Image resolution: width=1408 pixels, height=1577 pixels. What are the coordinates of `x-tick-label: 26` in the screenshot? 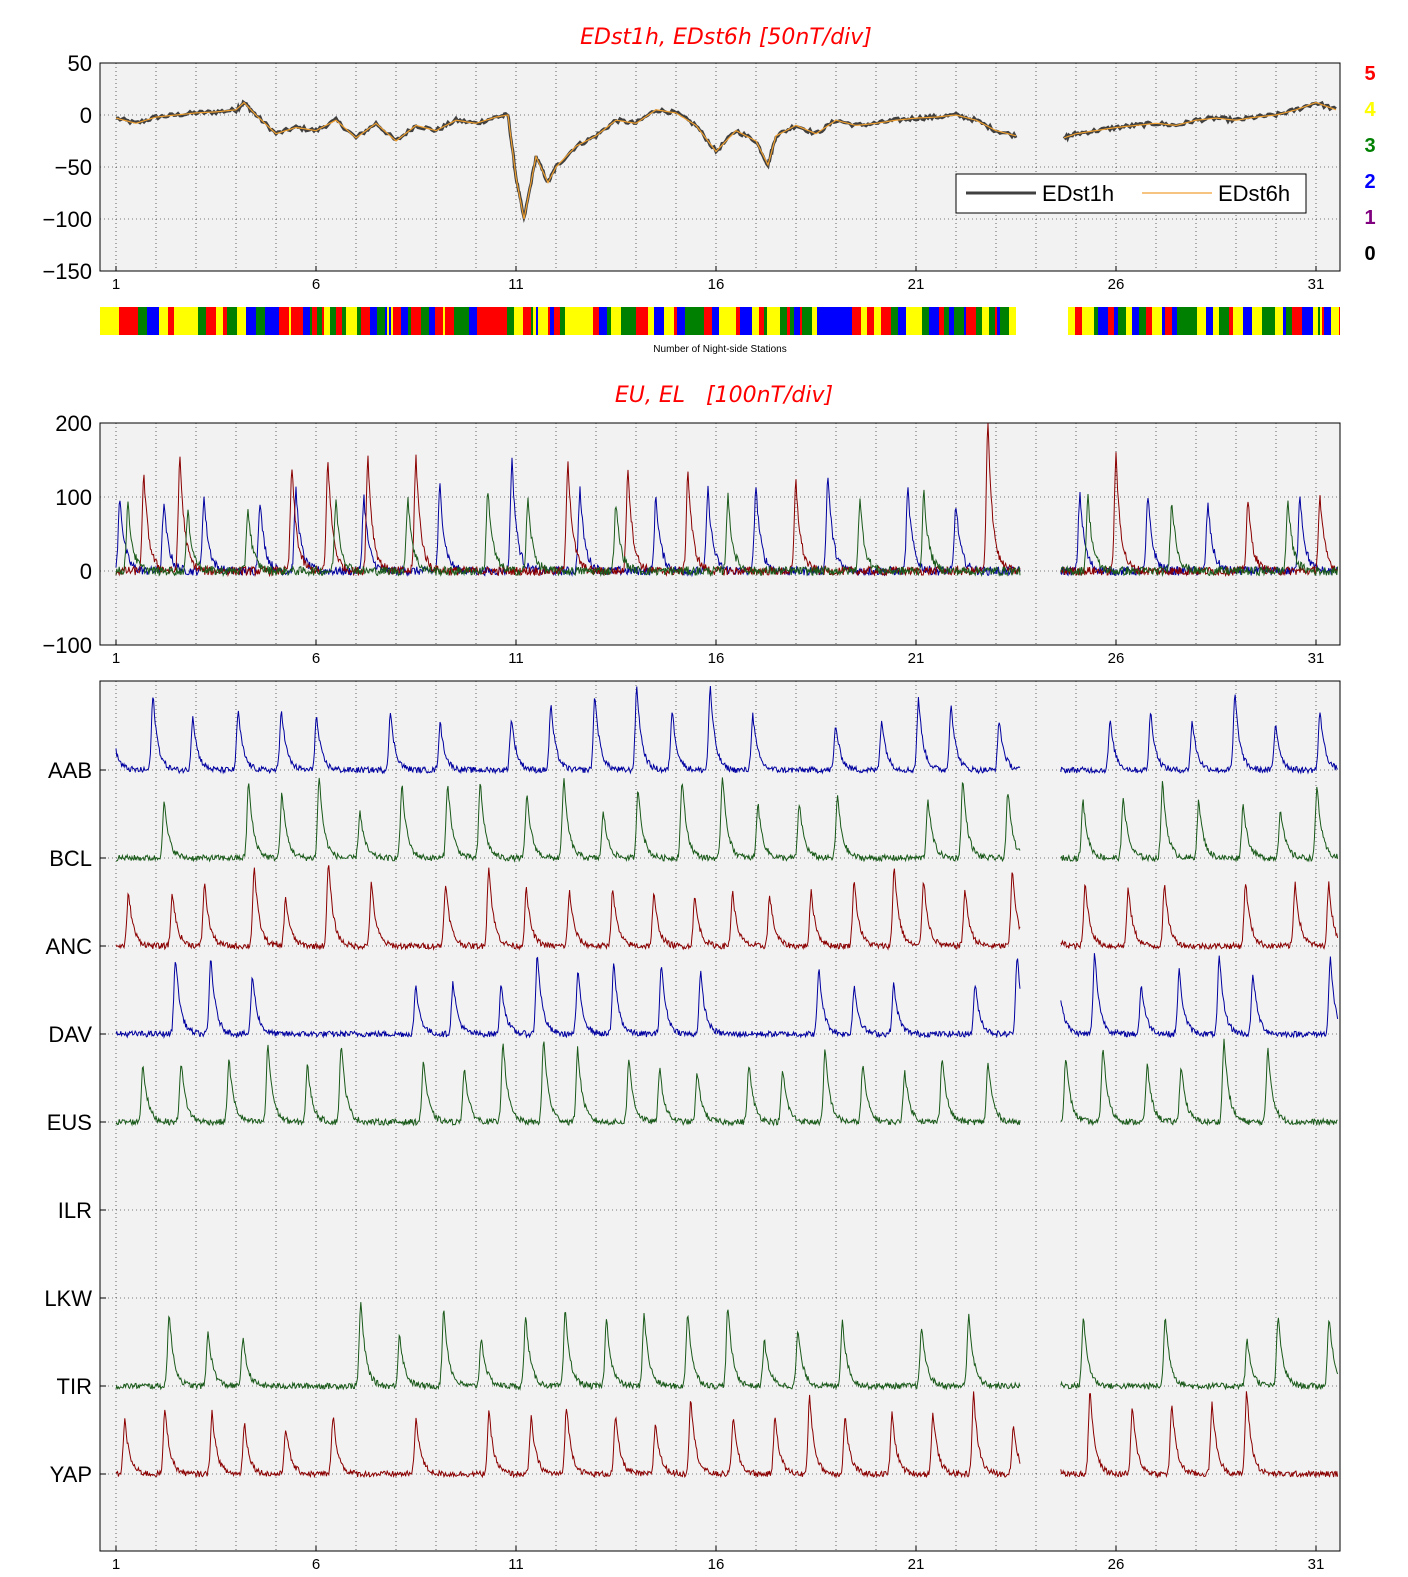 It's located at (1116, 284).